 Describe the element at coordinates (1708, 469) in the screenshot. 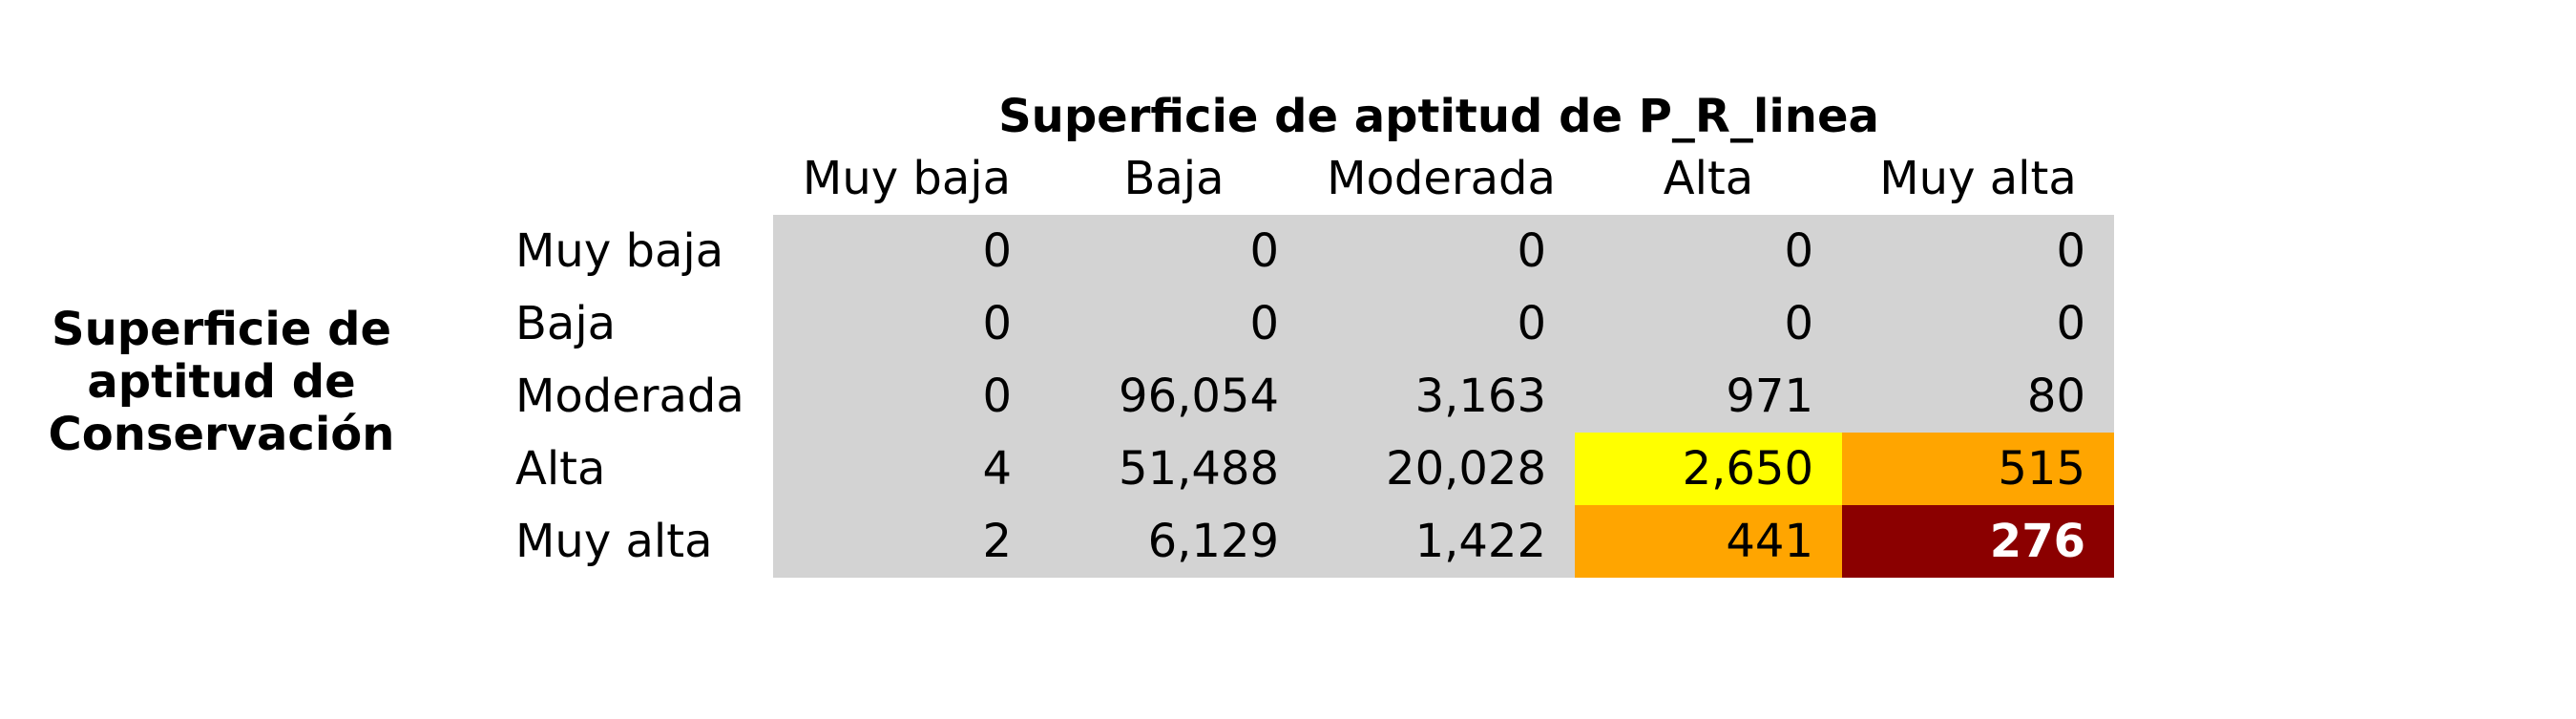

I see `heatmap-cell: 2,650` at that location.